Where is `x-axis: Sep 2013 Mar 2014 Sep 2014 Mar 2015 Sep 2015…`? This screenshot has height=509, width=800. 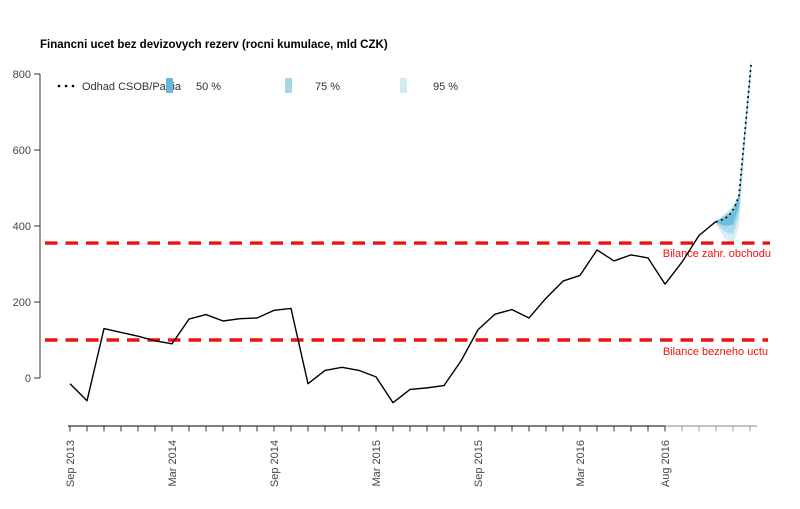 x-axis: Sep 2013 Mar 2014 Sep 2014 Mar 2015 Sep 2015… is located at coordinates (411, 456).